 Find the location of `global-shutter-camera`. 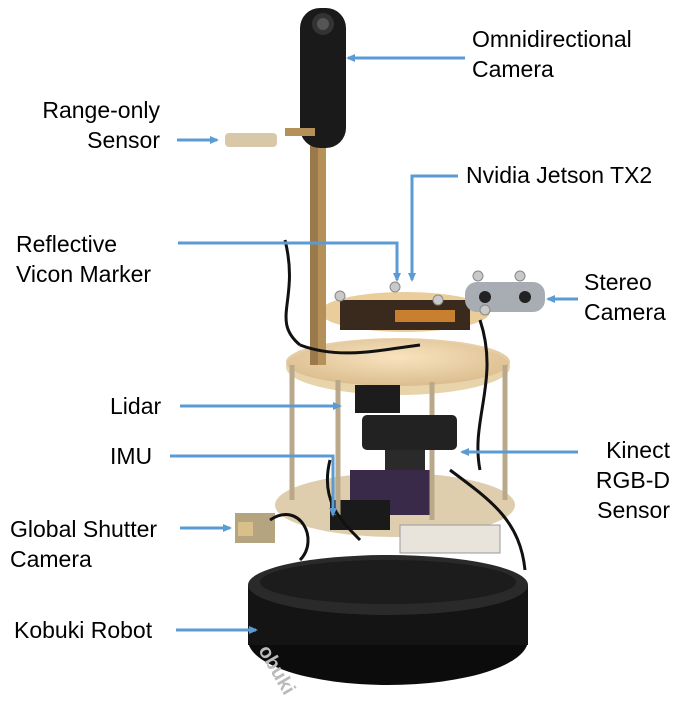

global-shutter-camera is located at coordinates (255, 528).